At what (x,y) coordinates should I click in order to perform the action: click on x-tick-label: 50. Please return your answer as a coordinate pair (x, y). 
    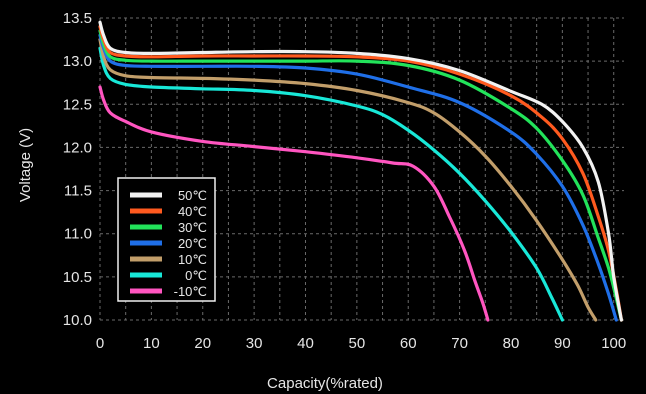
    Looking at the image, I should click on (357, 343).